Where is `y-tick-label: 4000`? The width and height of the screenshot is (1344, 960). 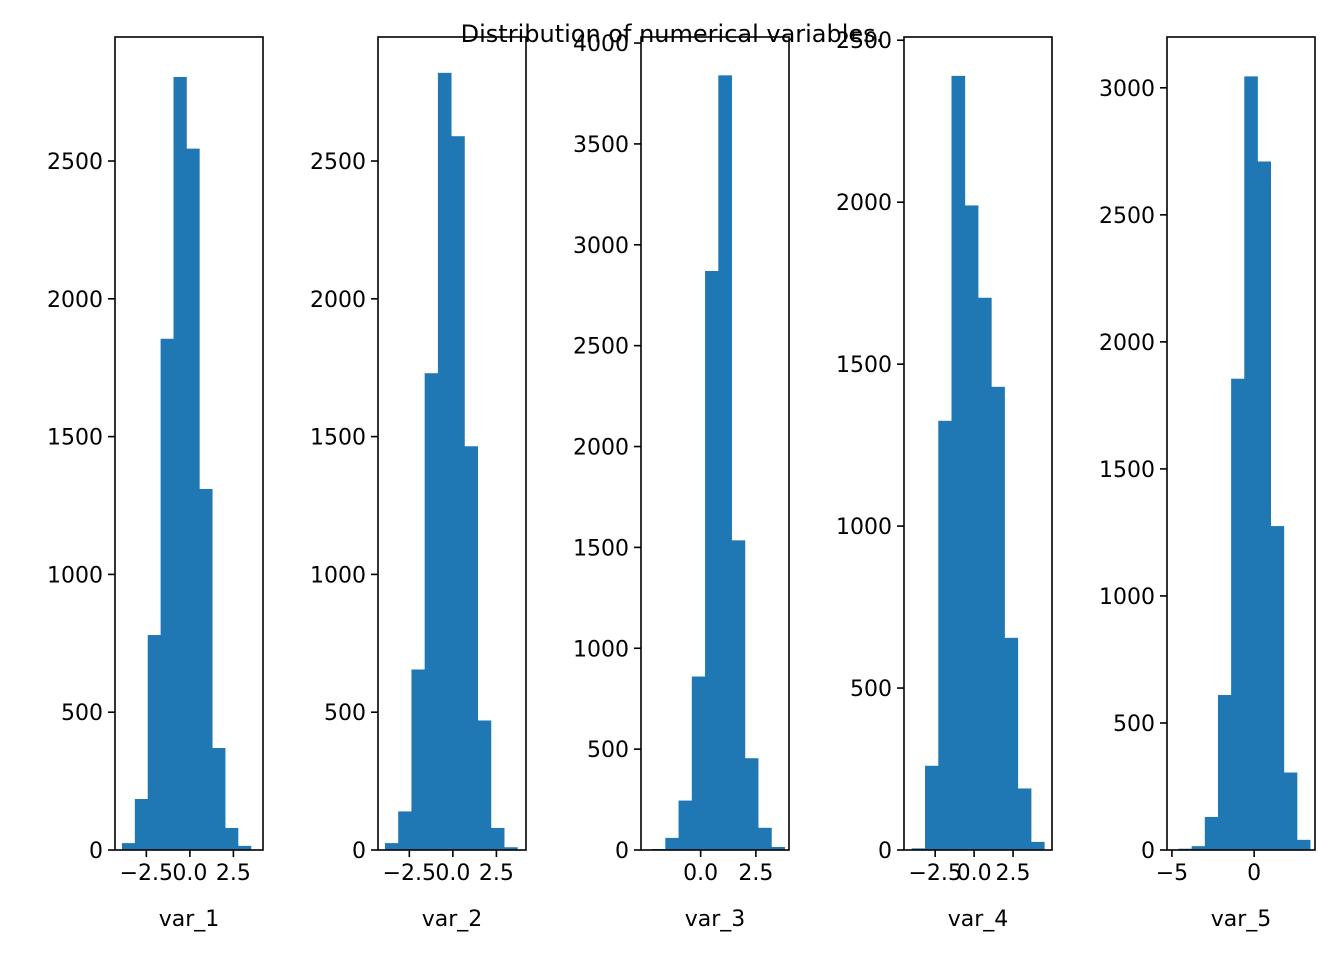
y-tick-label: 4000 is located at coordinates (601, 44).